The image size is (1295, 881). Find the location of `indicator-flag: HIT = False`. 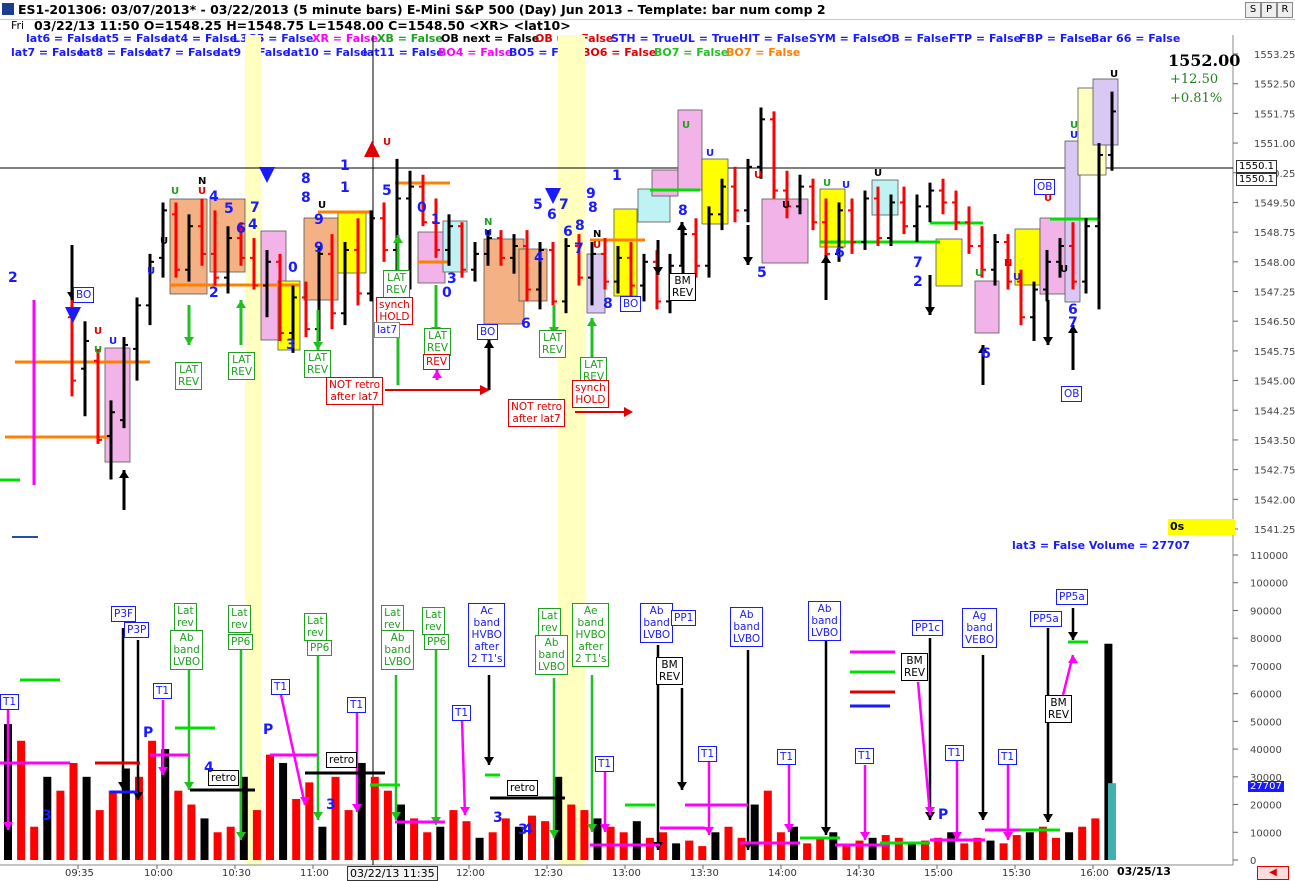

indicator-flag: HIT = False is located at coordinates (774, 38).